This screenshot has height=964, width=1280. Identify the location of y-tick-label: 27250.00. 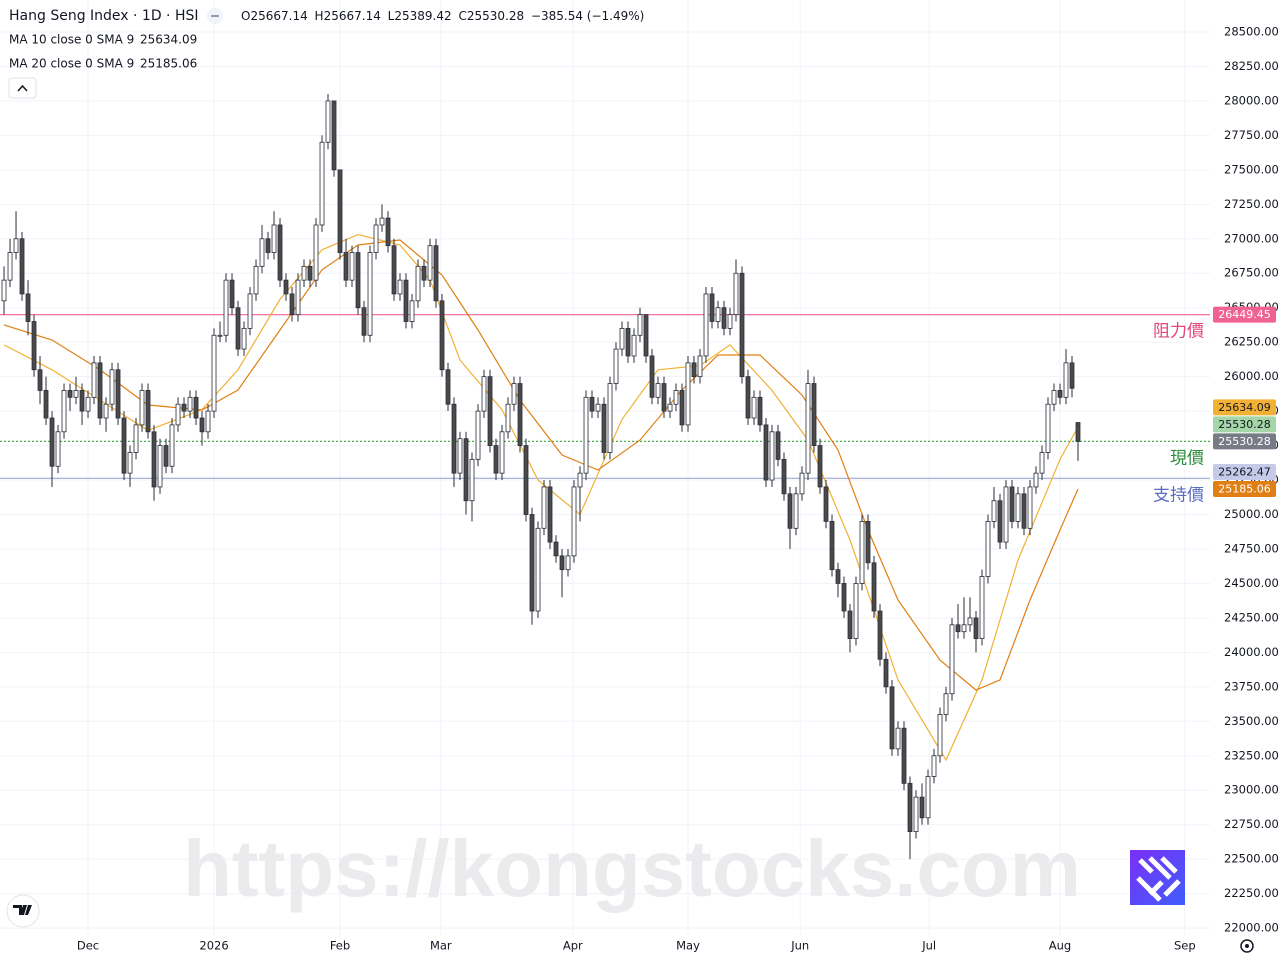
(1251, 204).